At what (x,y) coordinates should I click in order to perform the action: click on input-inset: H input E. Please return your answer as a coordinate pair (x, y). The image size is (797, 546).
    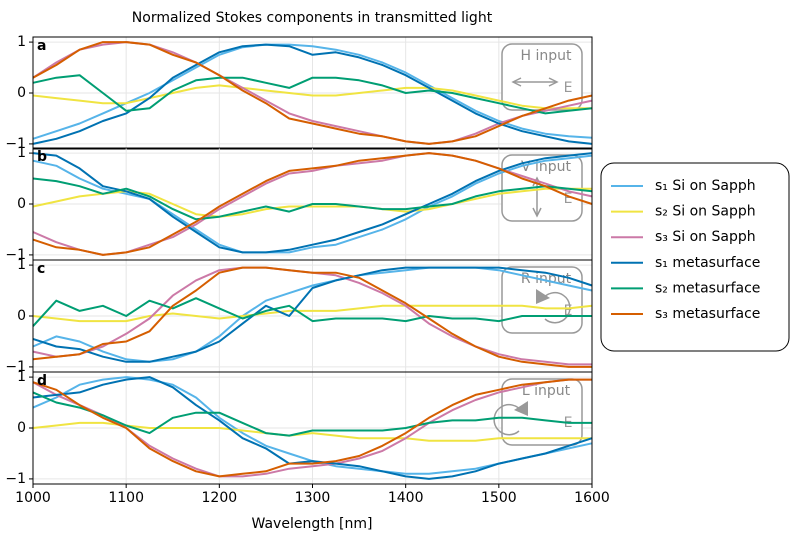
    Looking at the image, I should click on (542, 77).